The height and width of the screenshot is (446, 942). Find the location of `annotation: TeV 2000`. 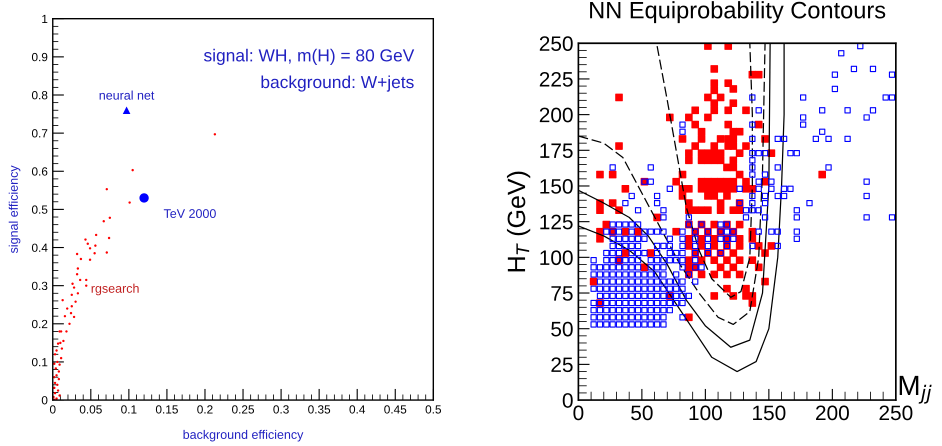

annotation: TeV 2000 is located at coordinates (190, 213).